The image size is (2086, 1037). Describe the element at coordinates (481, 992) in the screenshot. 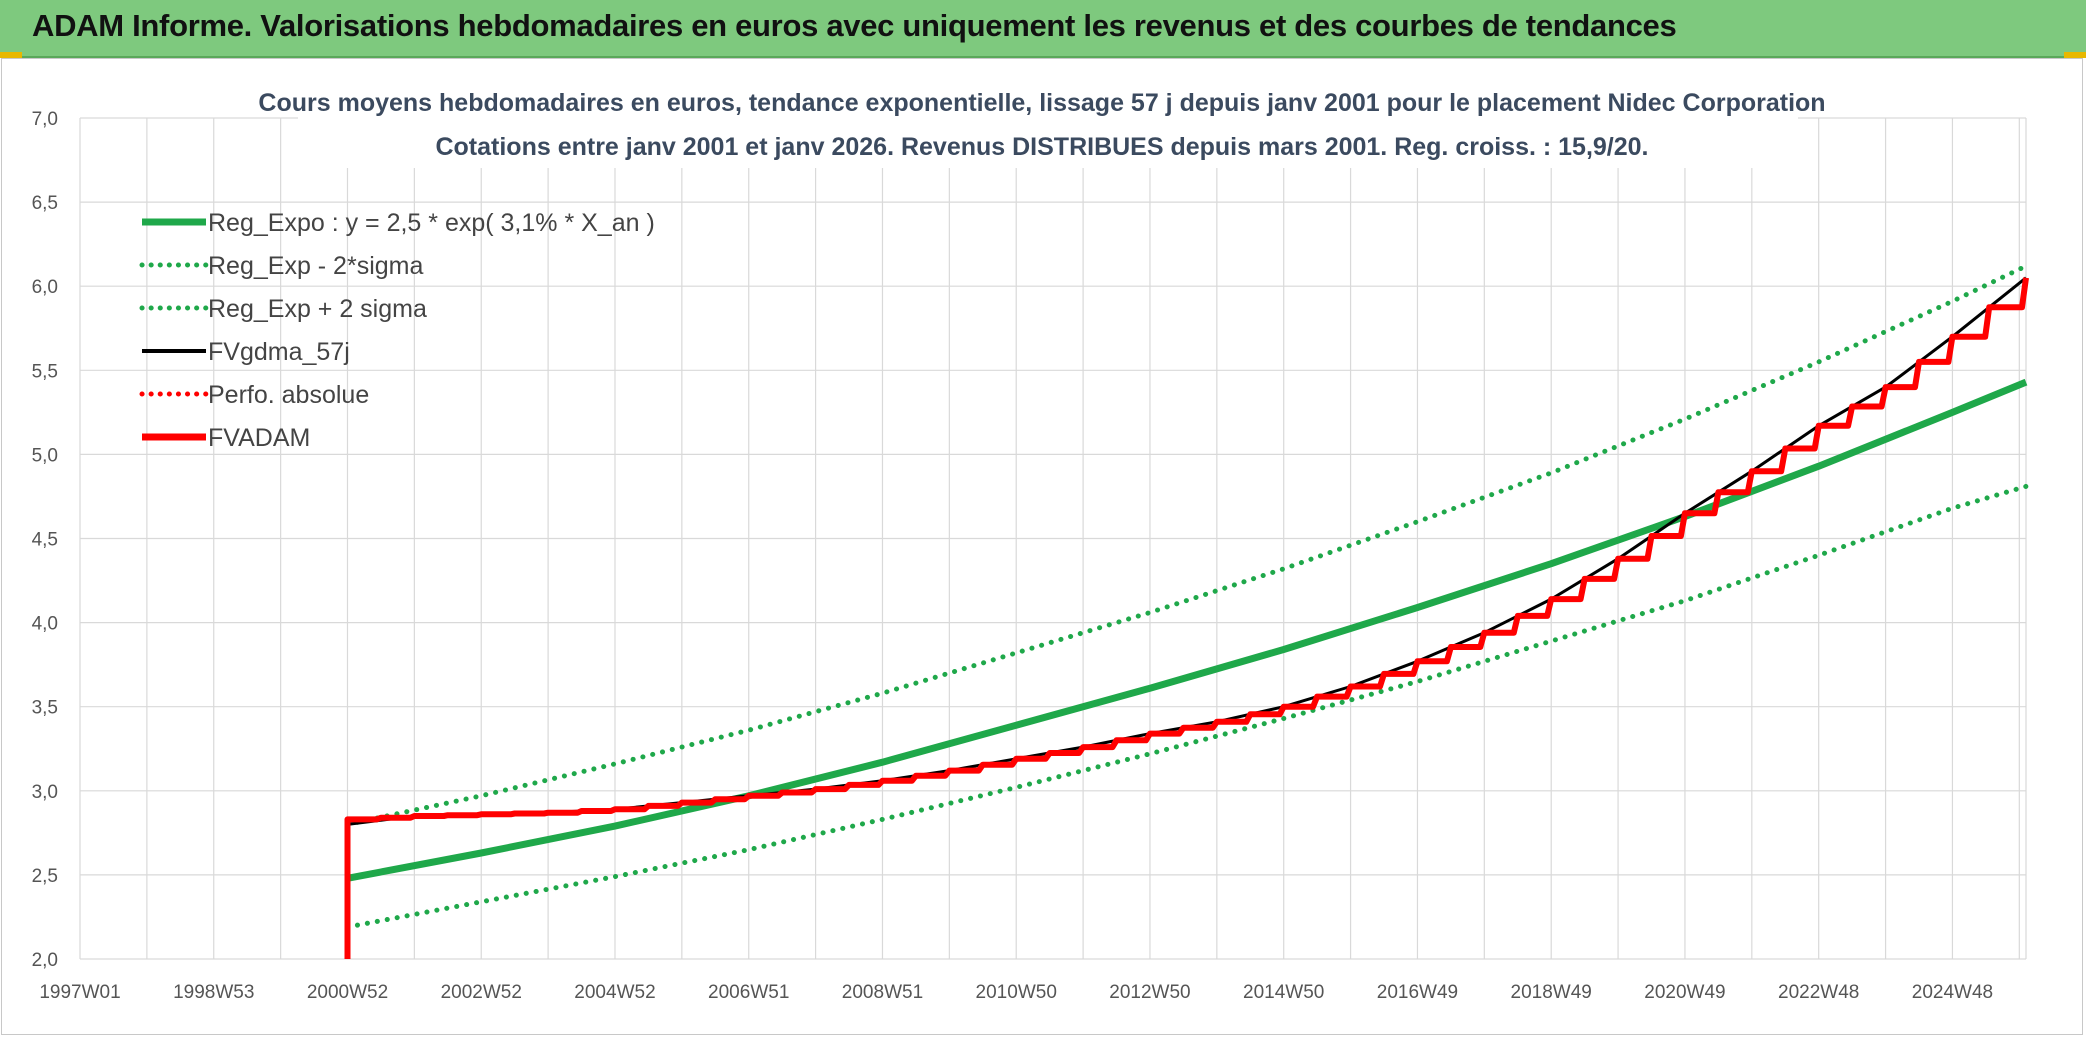

I see `x-tick-label: 2002W52` at that location.